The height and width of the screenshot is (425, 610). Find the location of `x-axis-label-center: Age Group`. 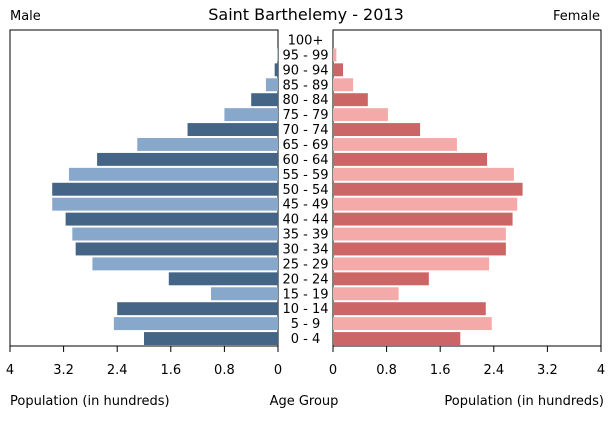

x-axis-label-center: Age Group is located at coordinates (304, 401).